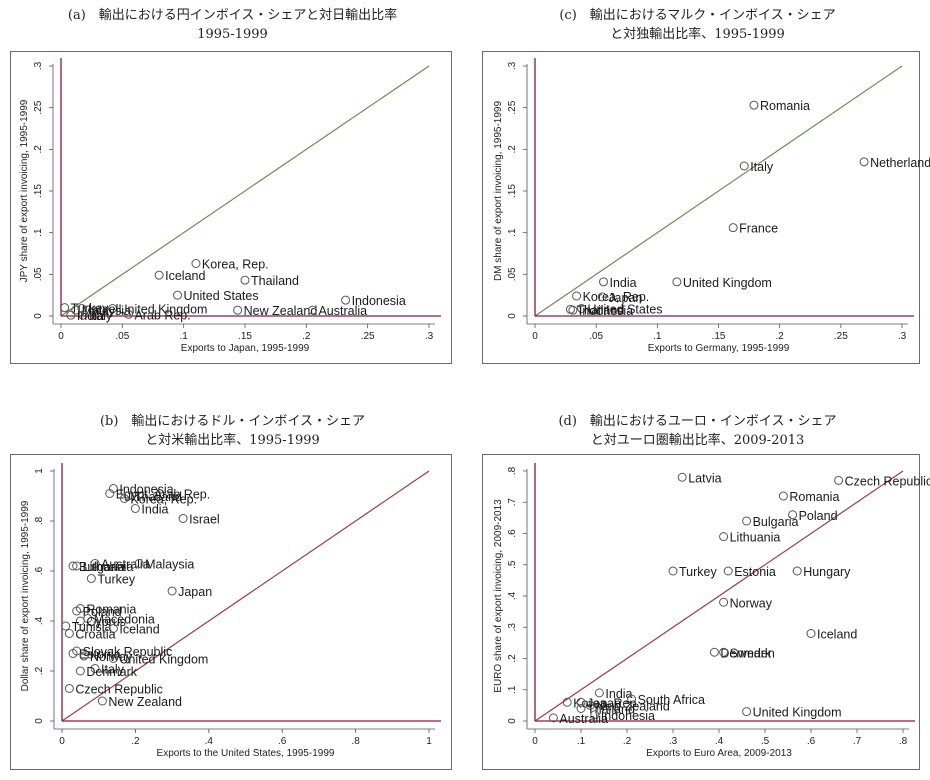 The width and height of the screenshot is (930, 780). What do you see at coordinates (535, 336) in the screenshot?
I see `x-tick-label: 0` at bounding box center [535, 336].